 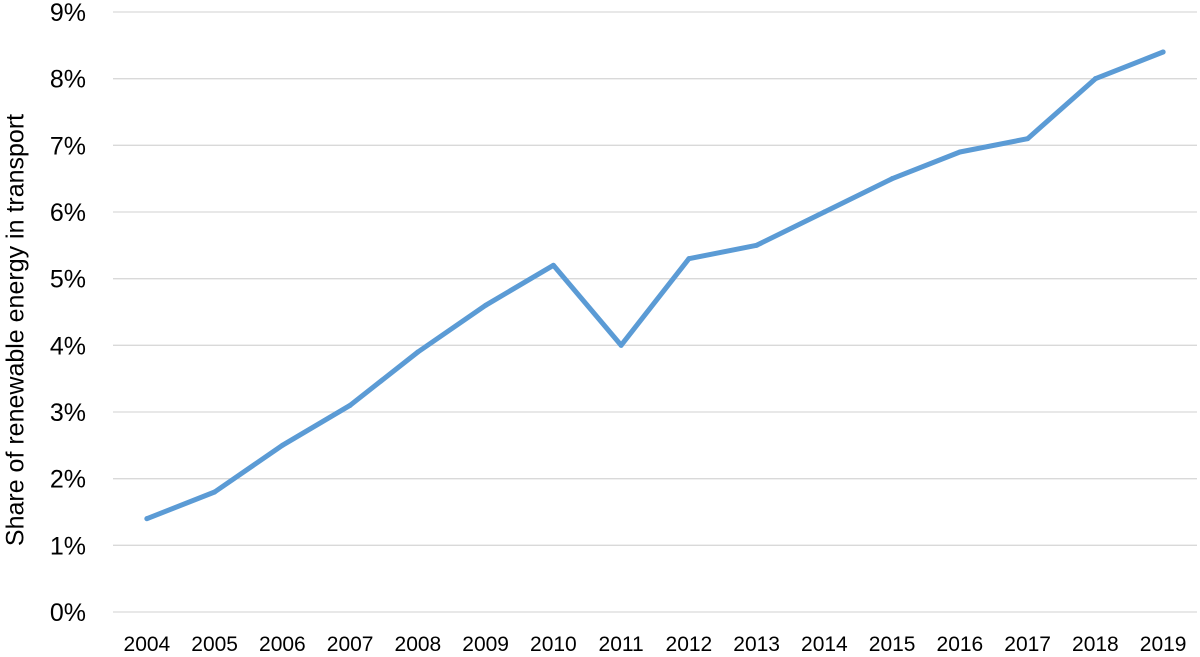 What do you see at coordinates (68, 480) in the screenshot?
I see `y-tick-label: 2%` at bounding box center [68, 480].